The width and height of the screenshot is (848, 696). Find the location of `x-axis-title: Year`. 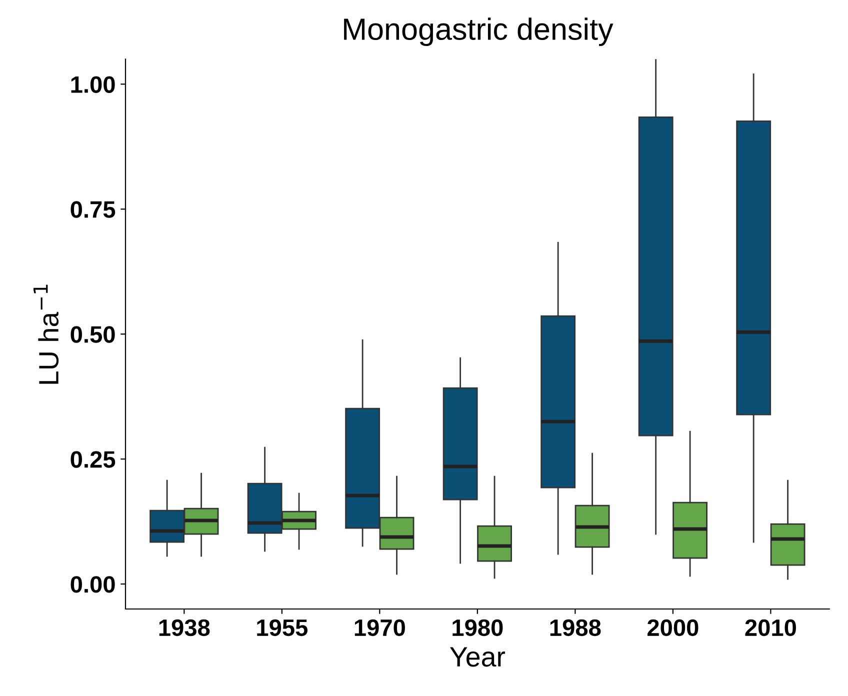

x-axis-title: Year is located at coordinates (478, 657).